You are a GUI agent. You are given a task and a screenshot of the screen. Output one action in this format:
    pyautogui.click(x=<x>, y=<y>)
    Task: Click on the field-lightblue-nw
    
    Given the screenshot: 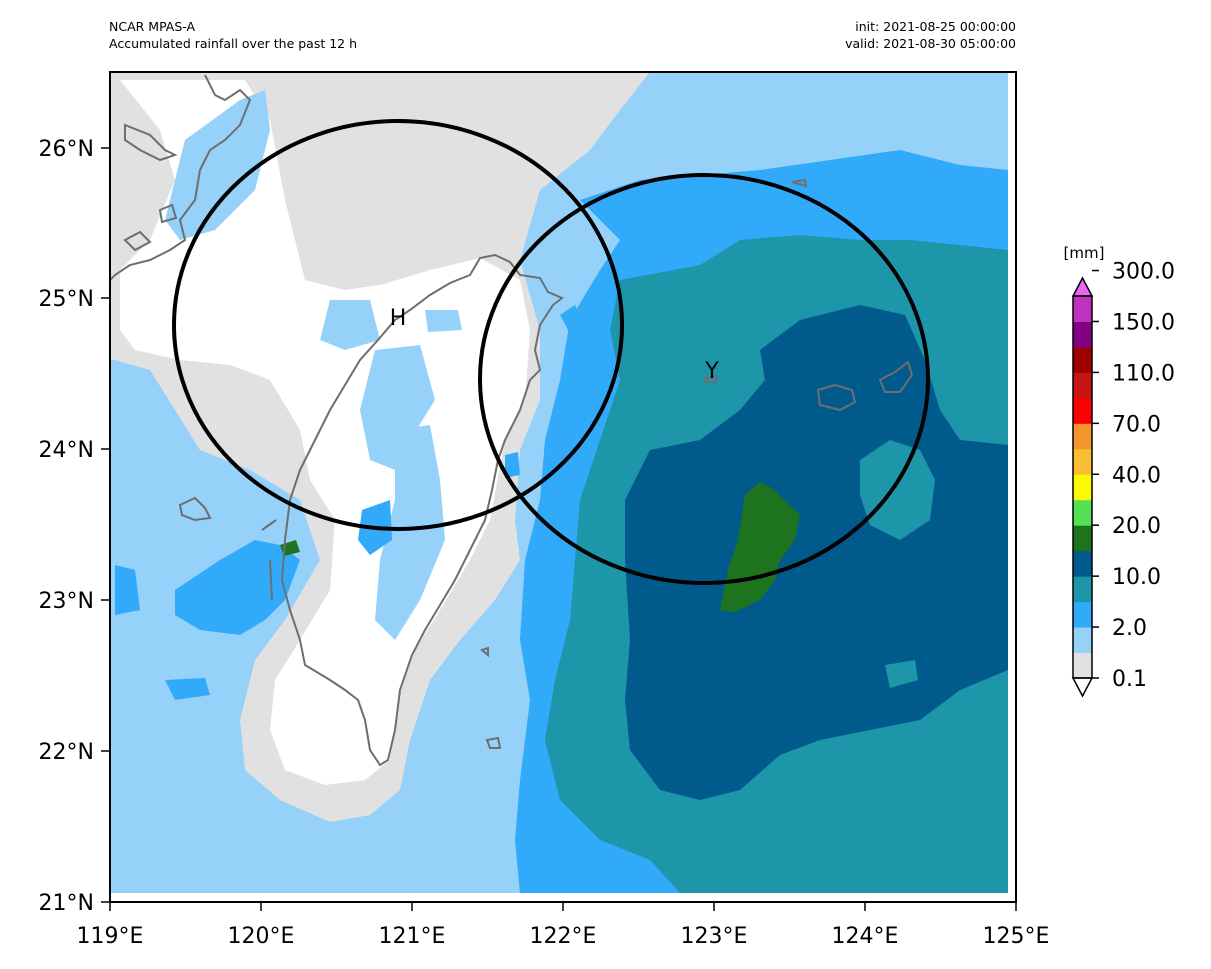 What is the action you would take?
    pyautogui.click(x=217, y=165)
    